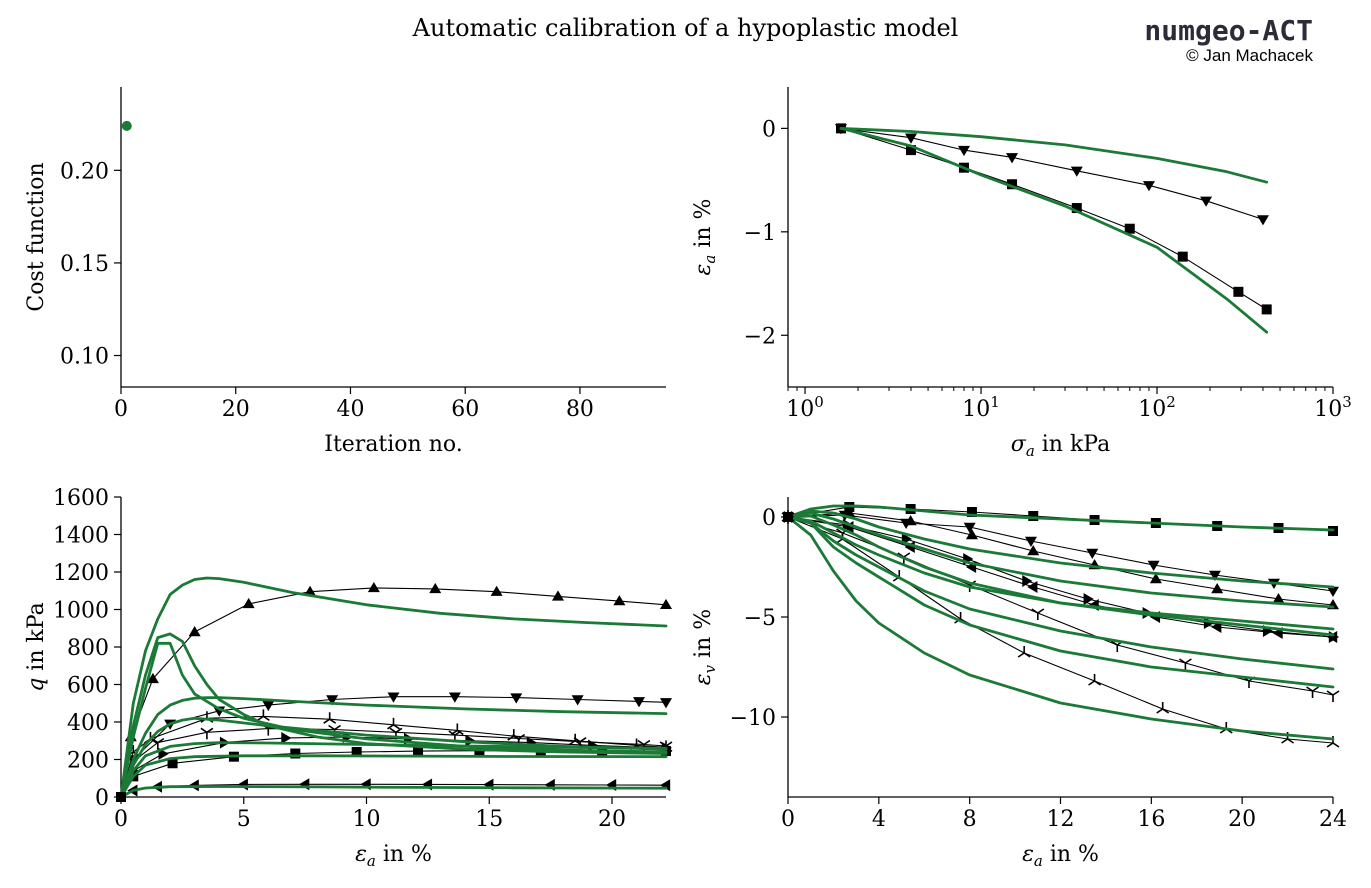  I want to click on x-axis-title: σa in kPa, so click(1060, 446).